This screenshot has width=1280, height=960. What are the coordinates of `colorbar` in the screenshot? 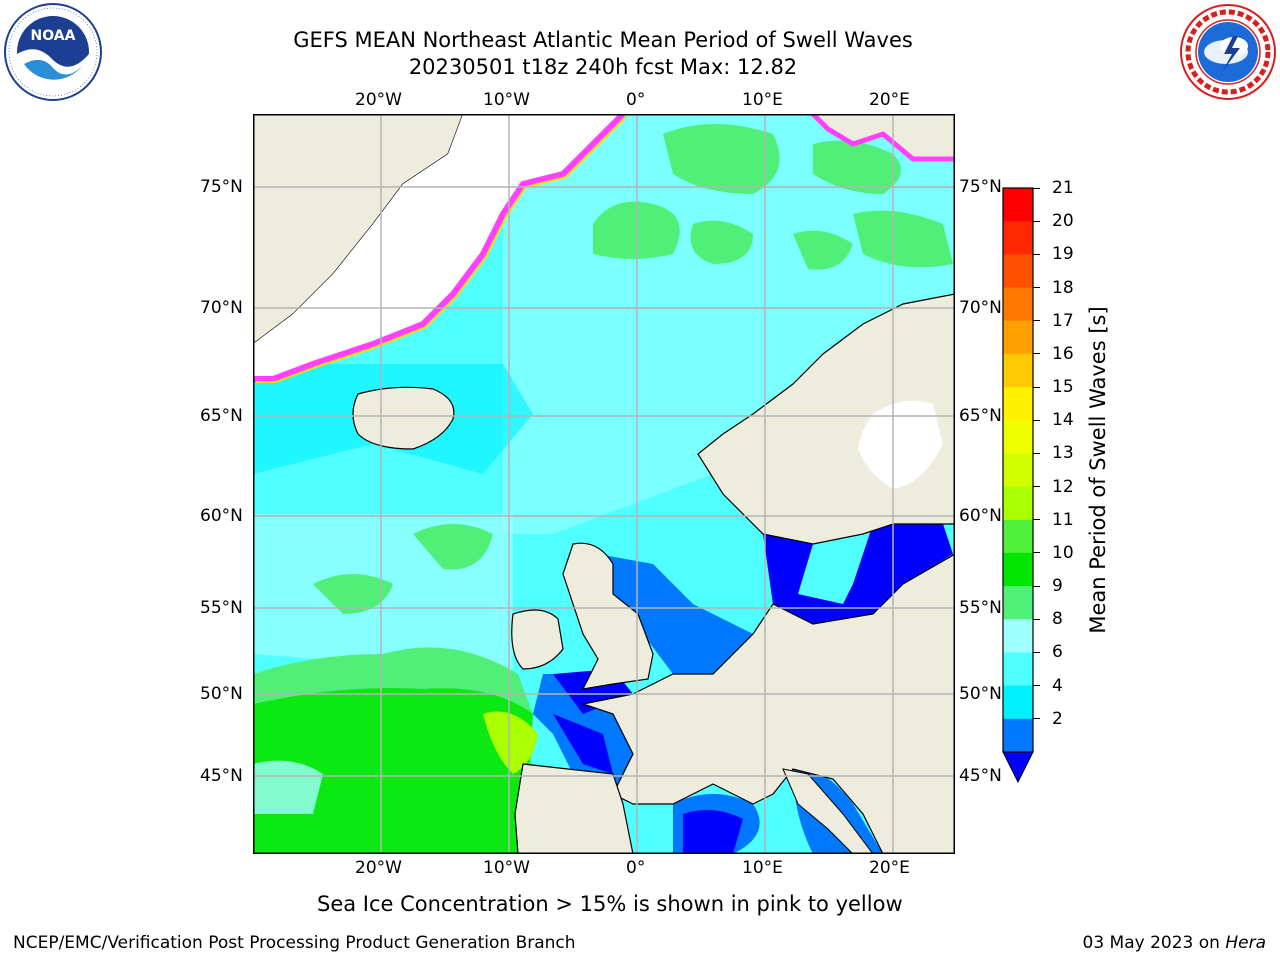 It's located at (1018, 485).